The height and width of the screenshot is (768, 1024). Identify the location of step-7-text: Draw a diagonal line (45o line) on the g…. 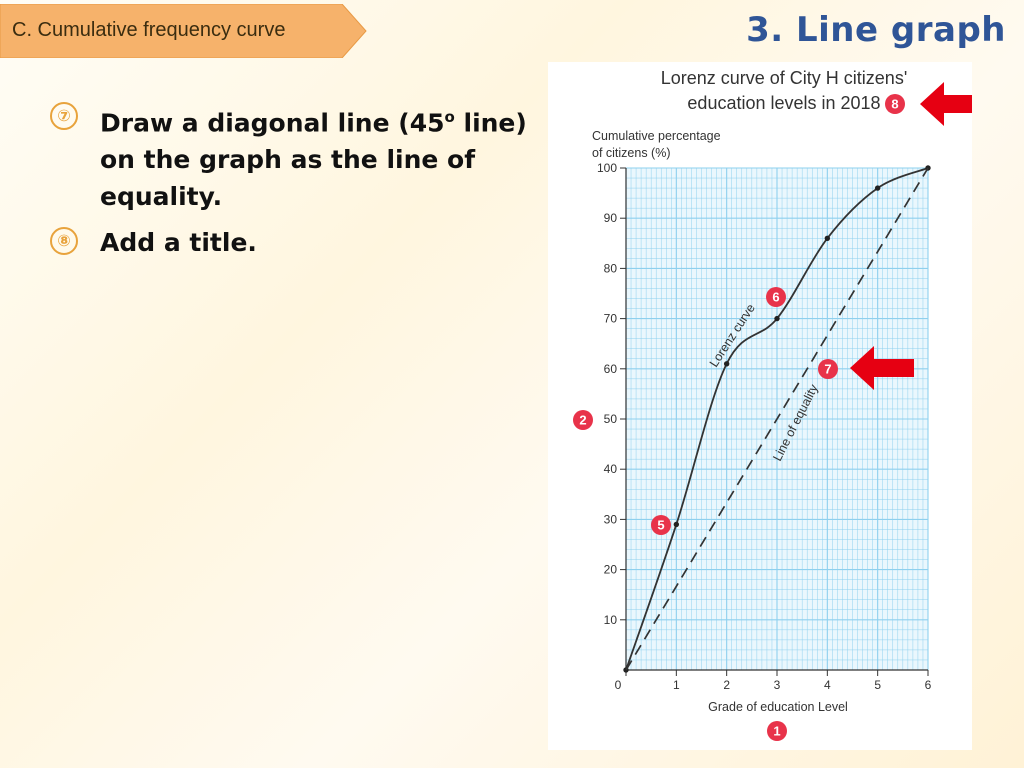
(315, 157).